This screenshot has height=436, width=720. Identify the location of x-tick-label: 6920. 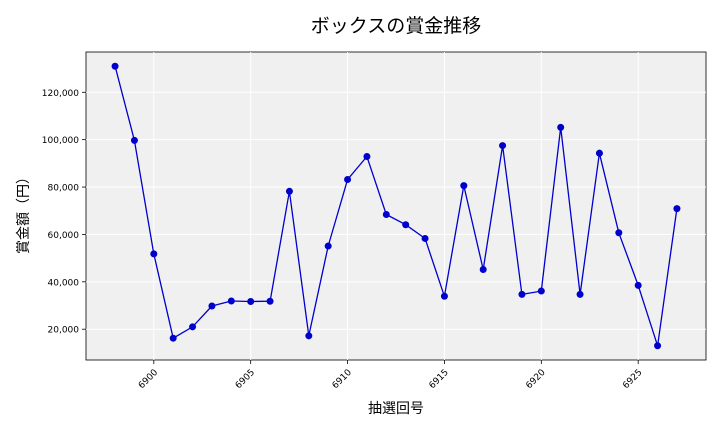
(535, 379).